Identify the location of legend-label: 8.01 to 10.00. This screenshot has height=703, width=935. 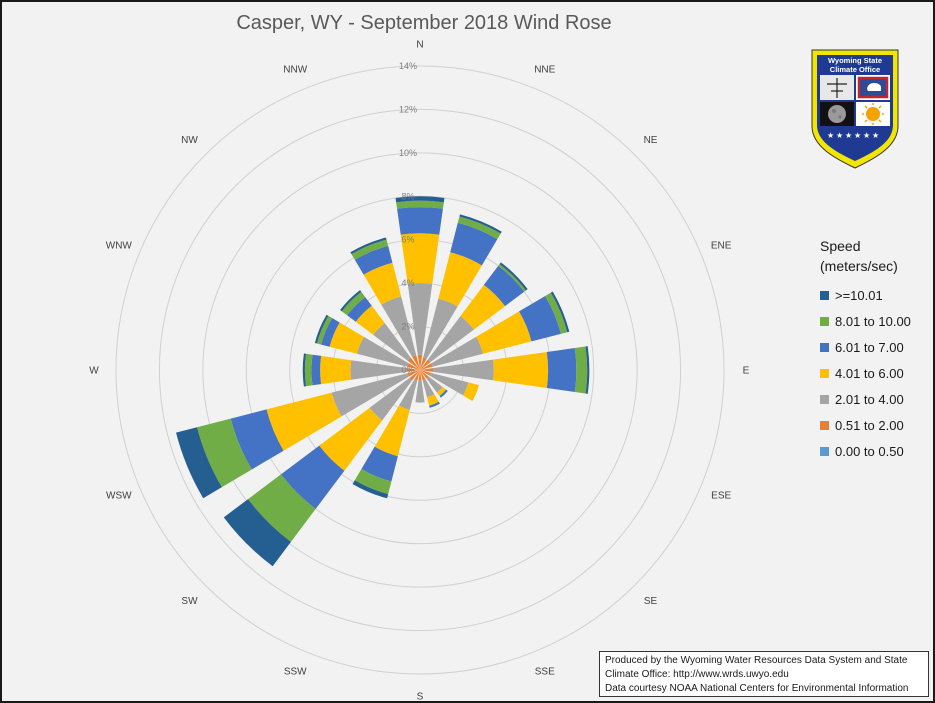
(873, 321).